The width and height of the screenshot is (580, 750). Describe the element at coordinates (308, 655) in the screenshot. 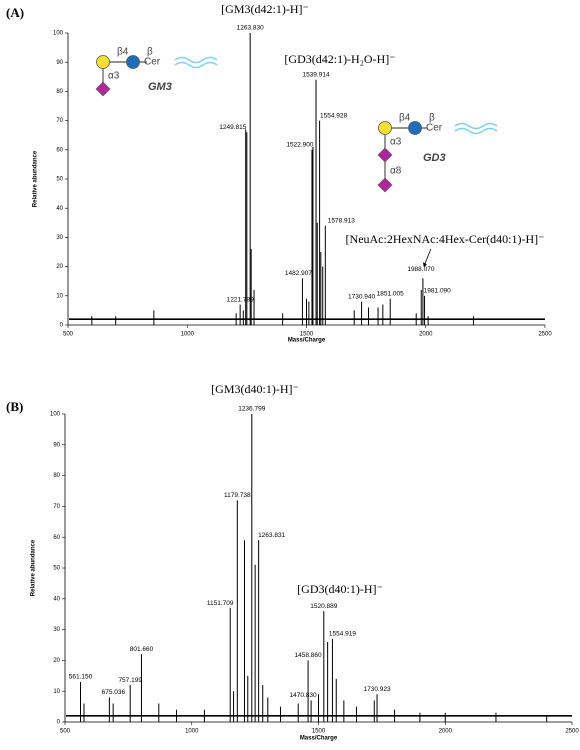

I see `peak-label: 1458.860` at that location.